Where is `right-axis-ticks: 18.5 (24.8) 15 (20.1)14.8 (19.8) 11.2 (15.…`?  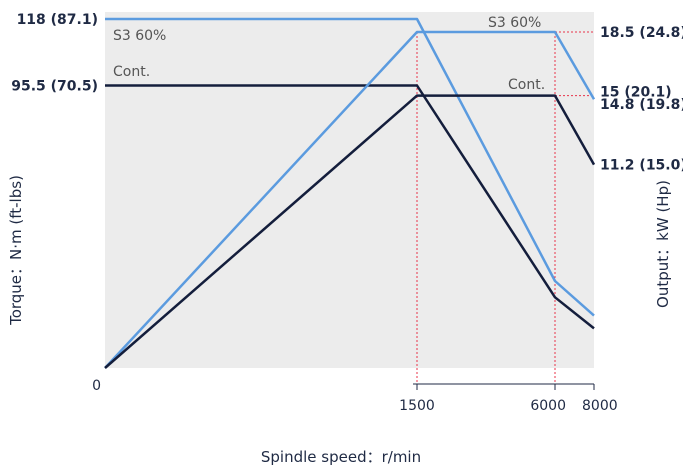 right-axis-ticks: 18.5 (24.8) 15 (20.1)14.8 (19.8) 11.2 (15.… is located at coordinates (641, 99).